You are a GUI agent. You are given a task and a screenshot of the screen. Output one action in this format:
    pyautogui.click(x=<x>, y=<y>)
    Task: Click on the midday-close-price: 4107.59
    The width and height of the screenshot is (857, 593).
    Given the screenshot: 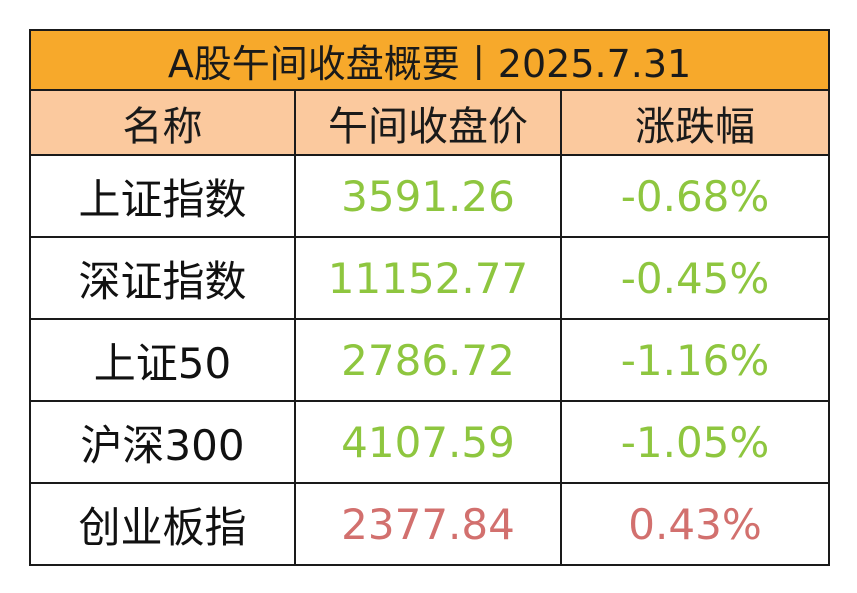 What is the action you would take?
    pyautogui.click(x=428, y=442)
    